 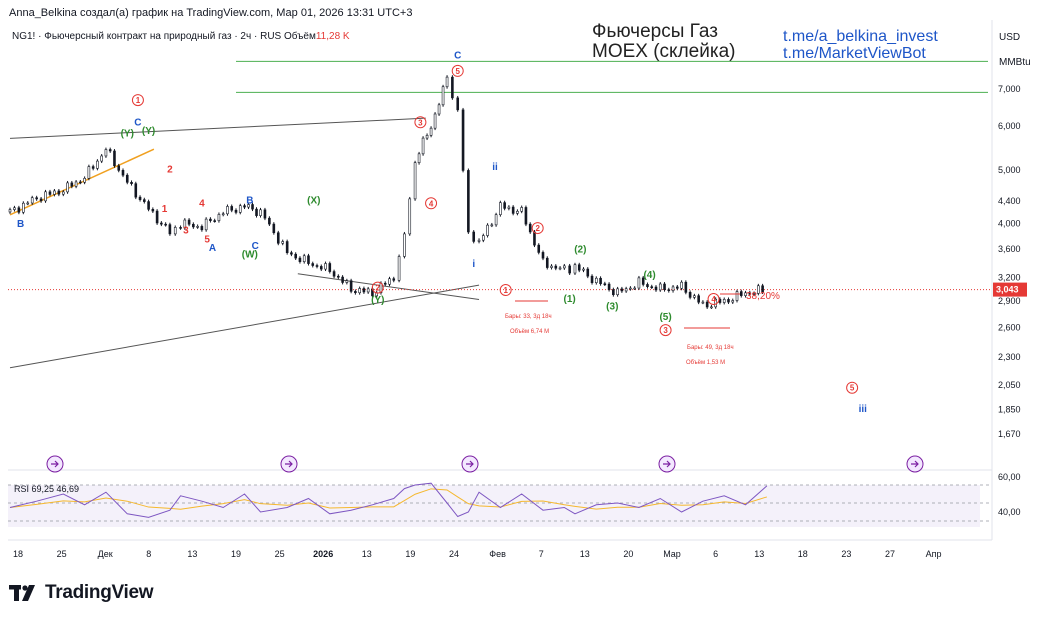 What do you see at coordinates (1009, 170) in the screenshot?
I see `price-tick-label: 5,000` at bounding box center [1009, 170].